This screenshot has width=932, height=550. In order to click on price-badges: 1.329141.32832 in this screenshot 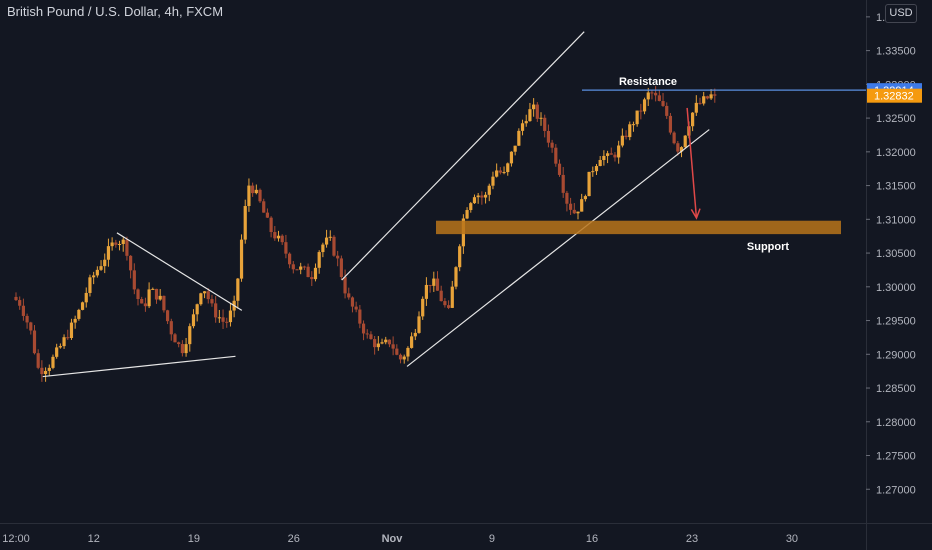, I will do `click(894, 93)`.